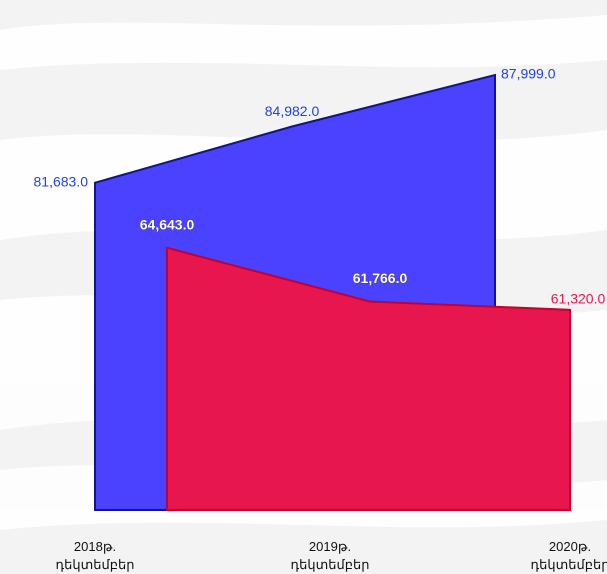 The image size is (607, 574). I want to click on x-tick-label: 2020թ. դեկտեմբեր, so click(568, 555).